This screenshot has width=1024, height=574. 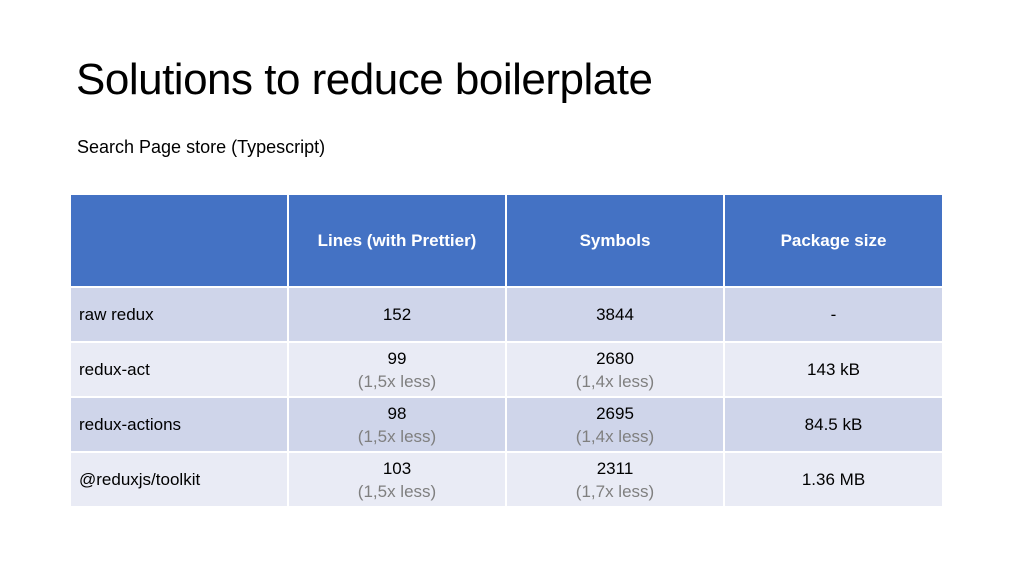 I want to click on lines-cell: 103 (1,5x less), so click(x=397, y=479).